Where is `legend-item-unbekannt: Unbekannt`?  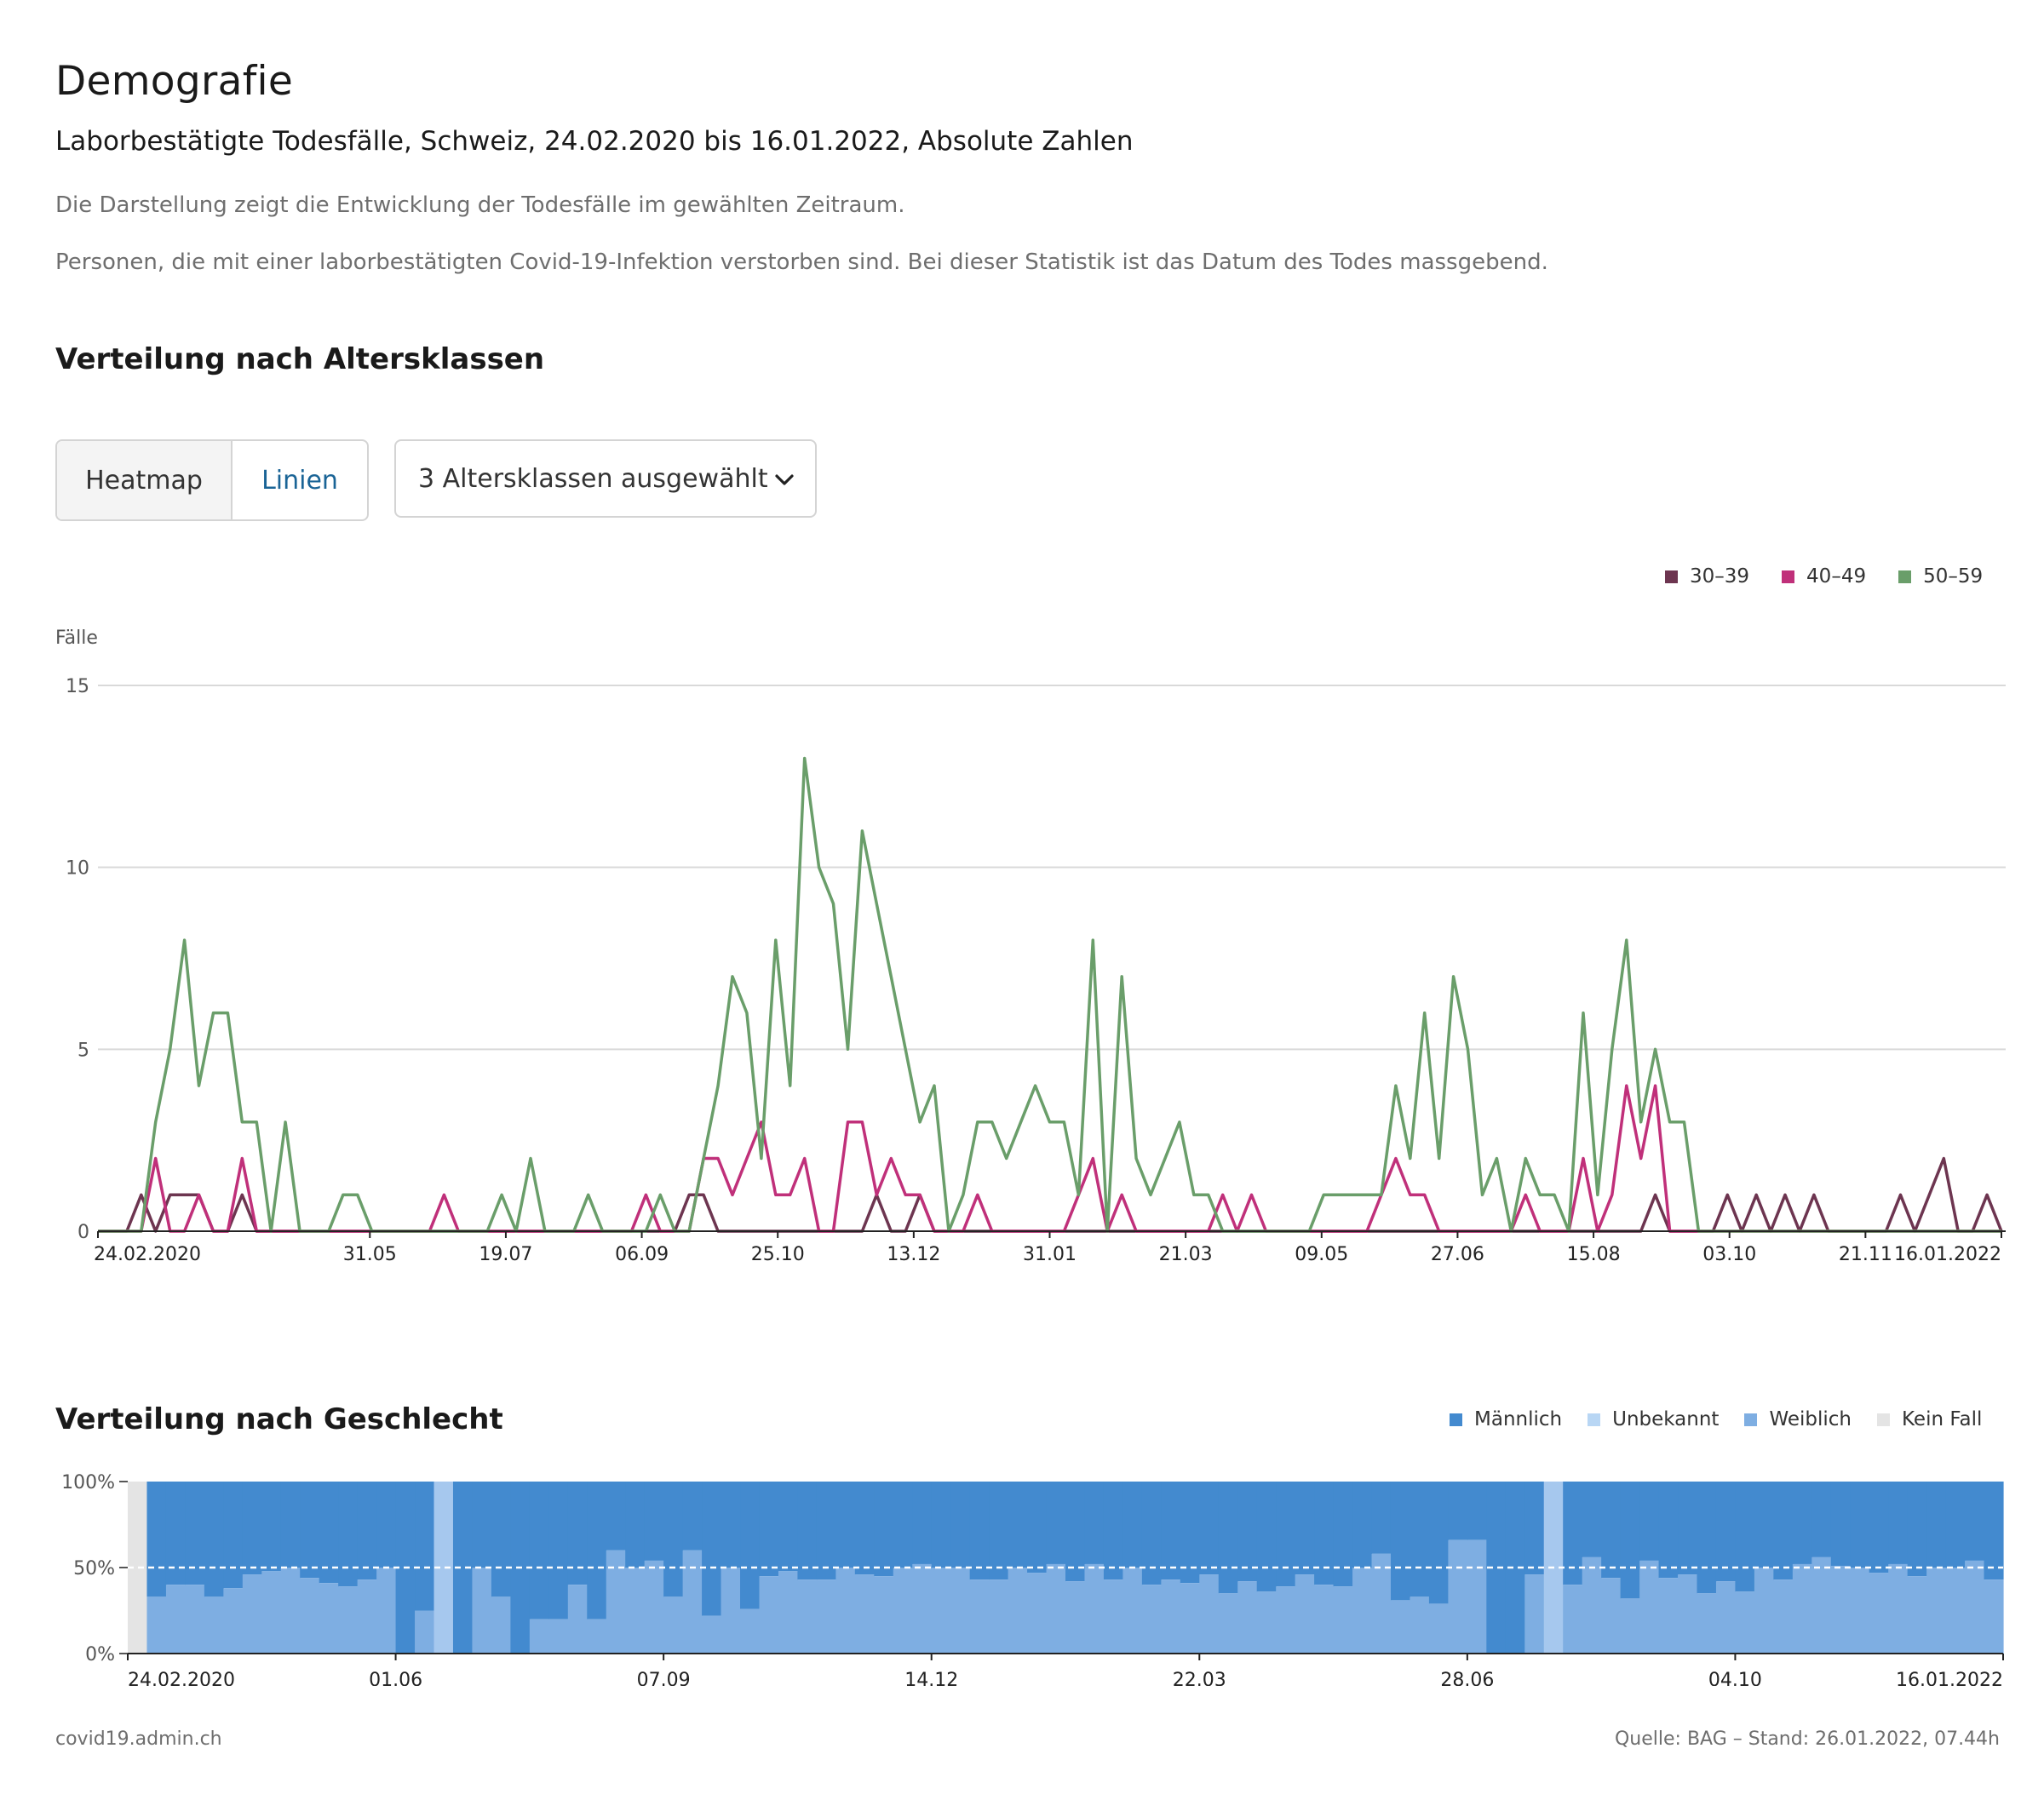 legend-item-unbekannt: Unbekannt is located at coordinates (1653, 1419).